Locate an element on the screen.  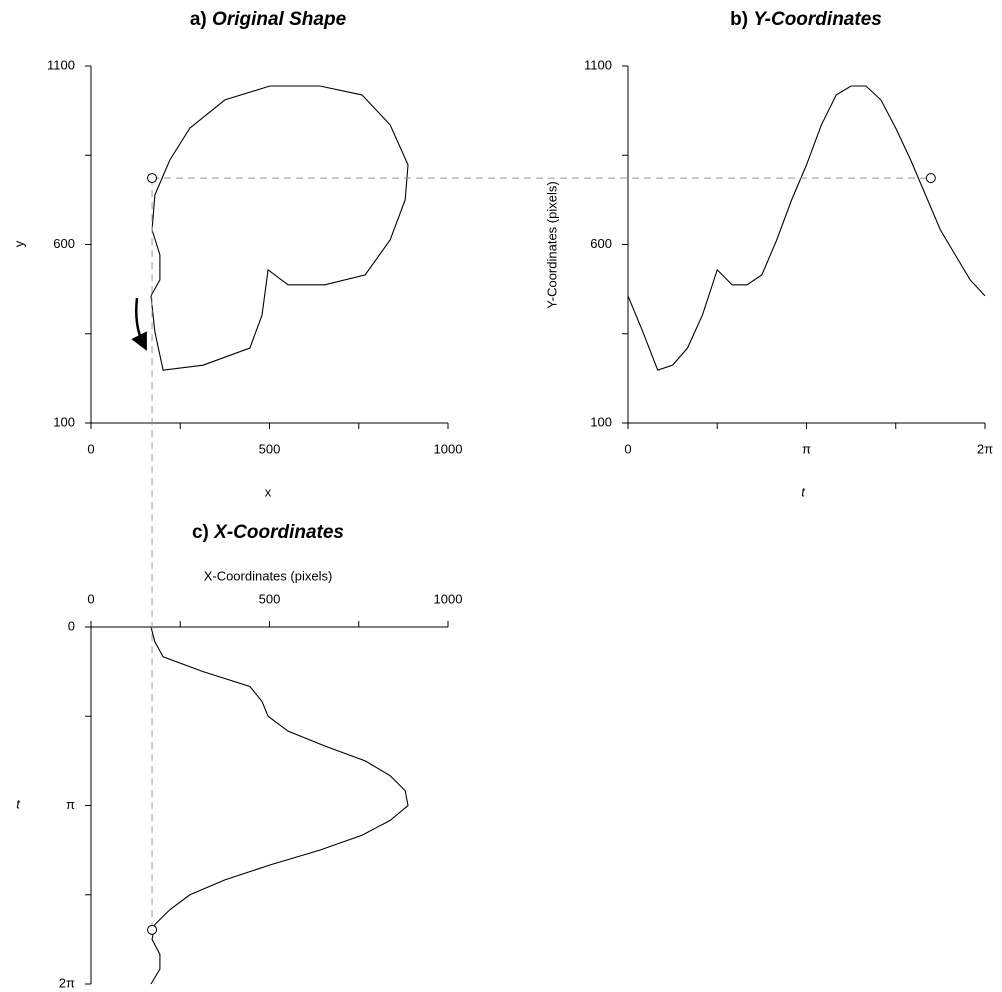
y-tick-label: 0 is located at coordinates (71, 625).